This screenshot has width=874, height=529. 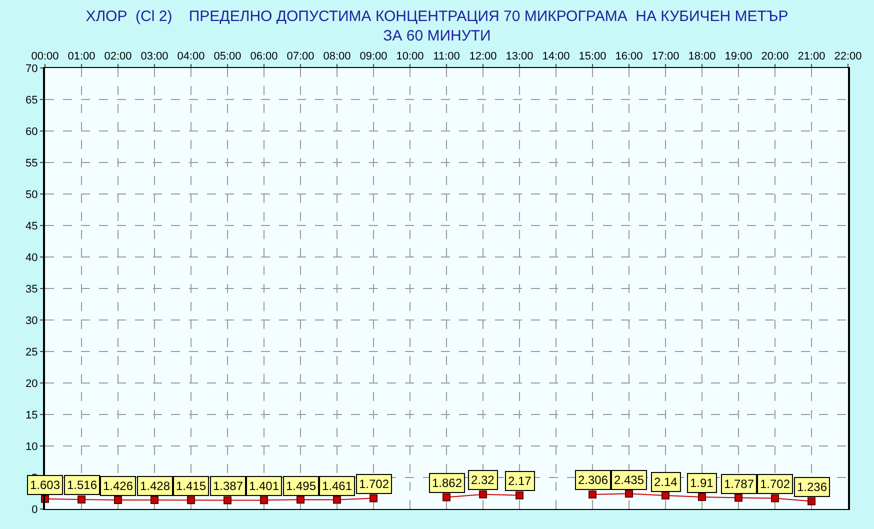 I want to click on y-tick-label: 25, so click(x=32, y=352).